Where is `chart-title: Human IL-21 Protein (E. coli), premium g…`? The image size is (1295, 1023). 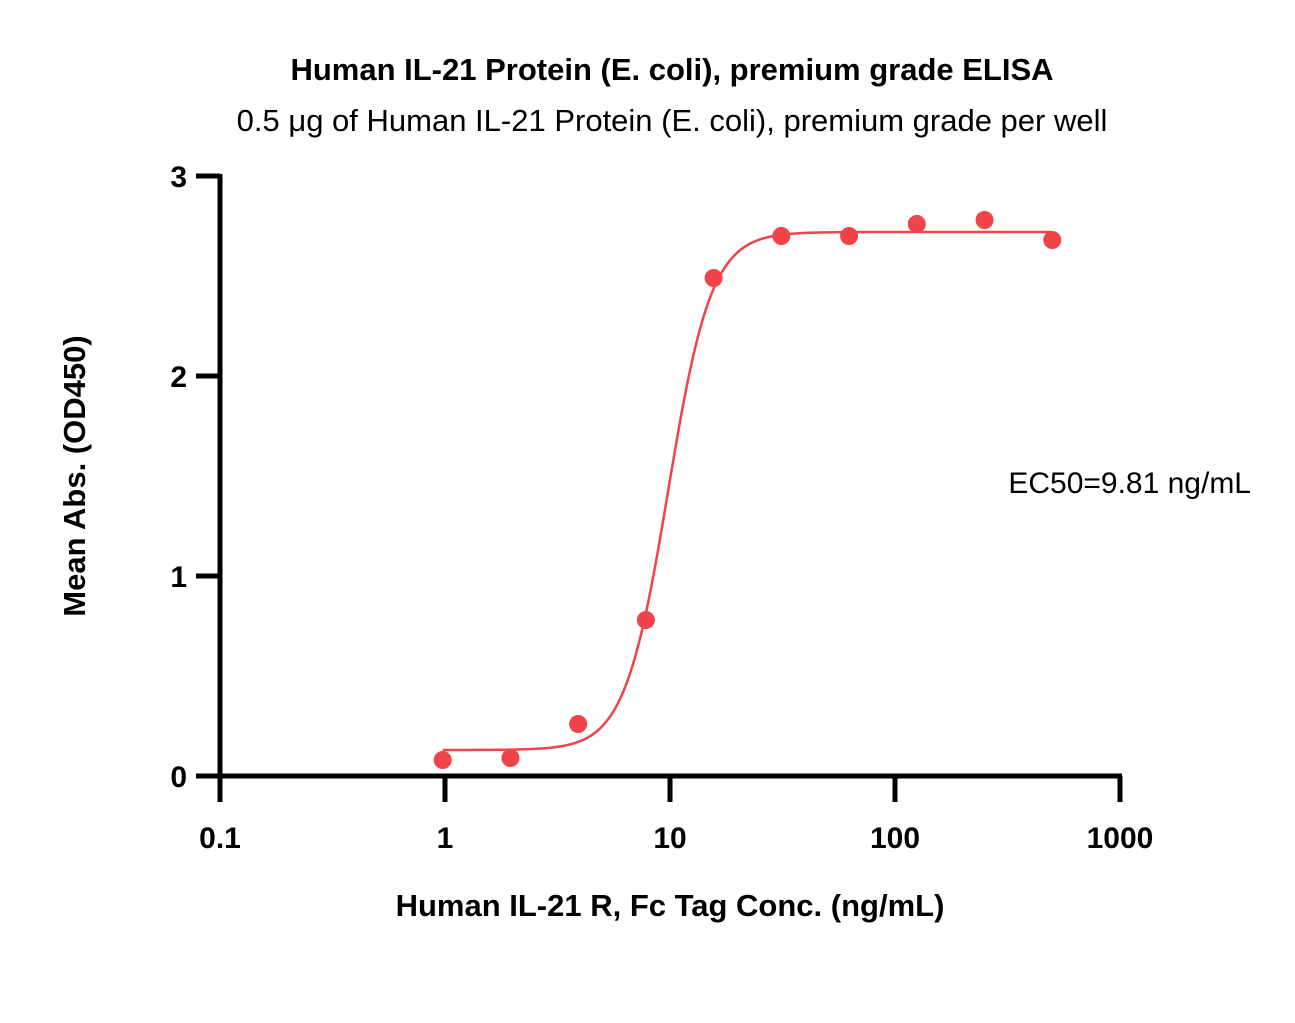 chart-title: Human IL-21 Protein (E. coli), premium g… is located at coordinates (671, 69).